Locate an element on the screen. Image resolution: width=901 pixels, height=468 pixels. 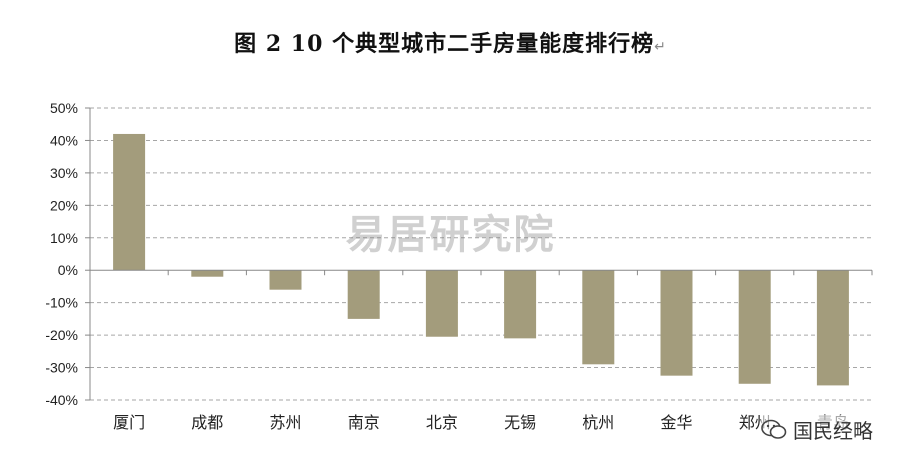
x-tick-label: 南京 is located at coordinates (364, 422).